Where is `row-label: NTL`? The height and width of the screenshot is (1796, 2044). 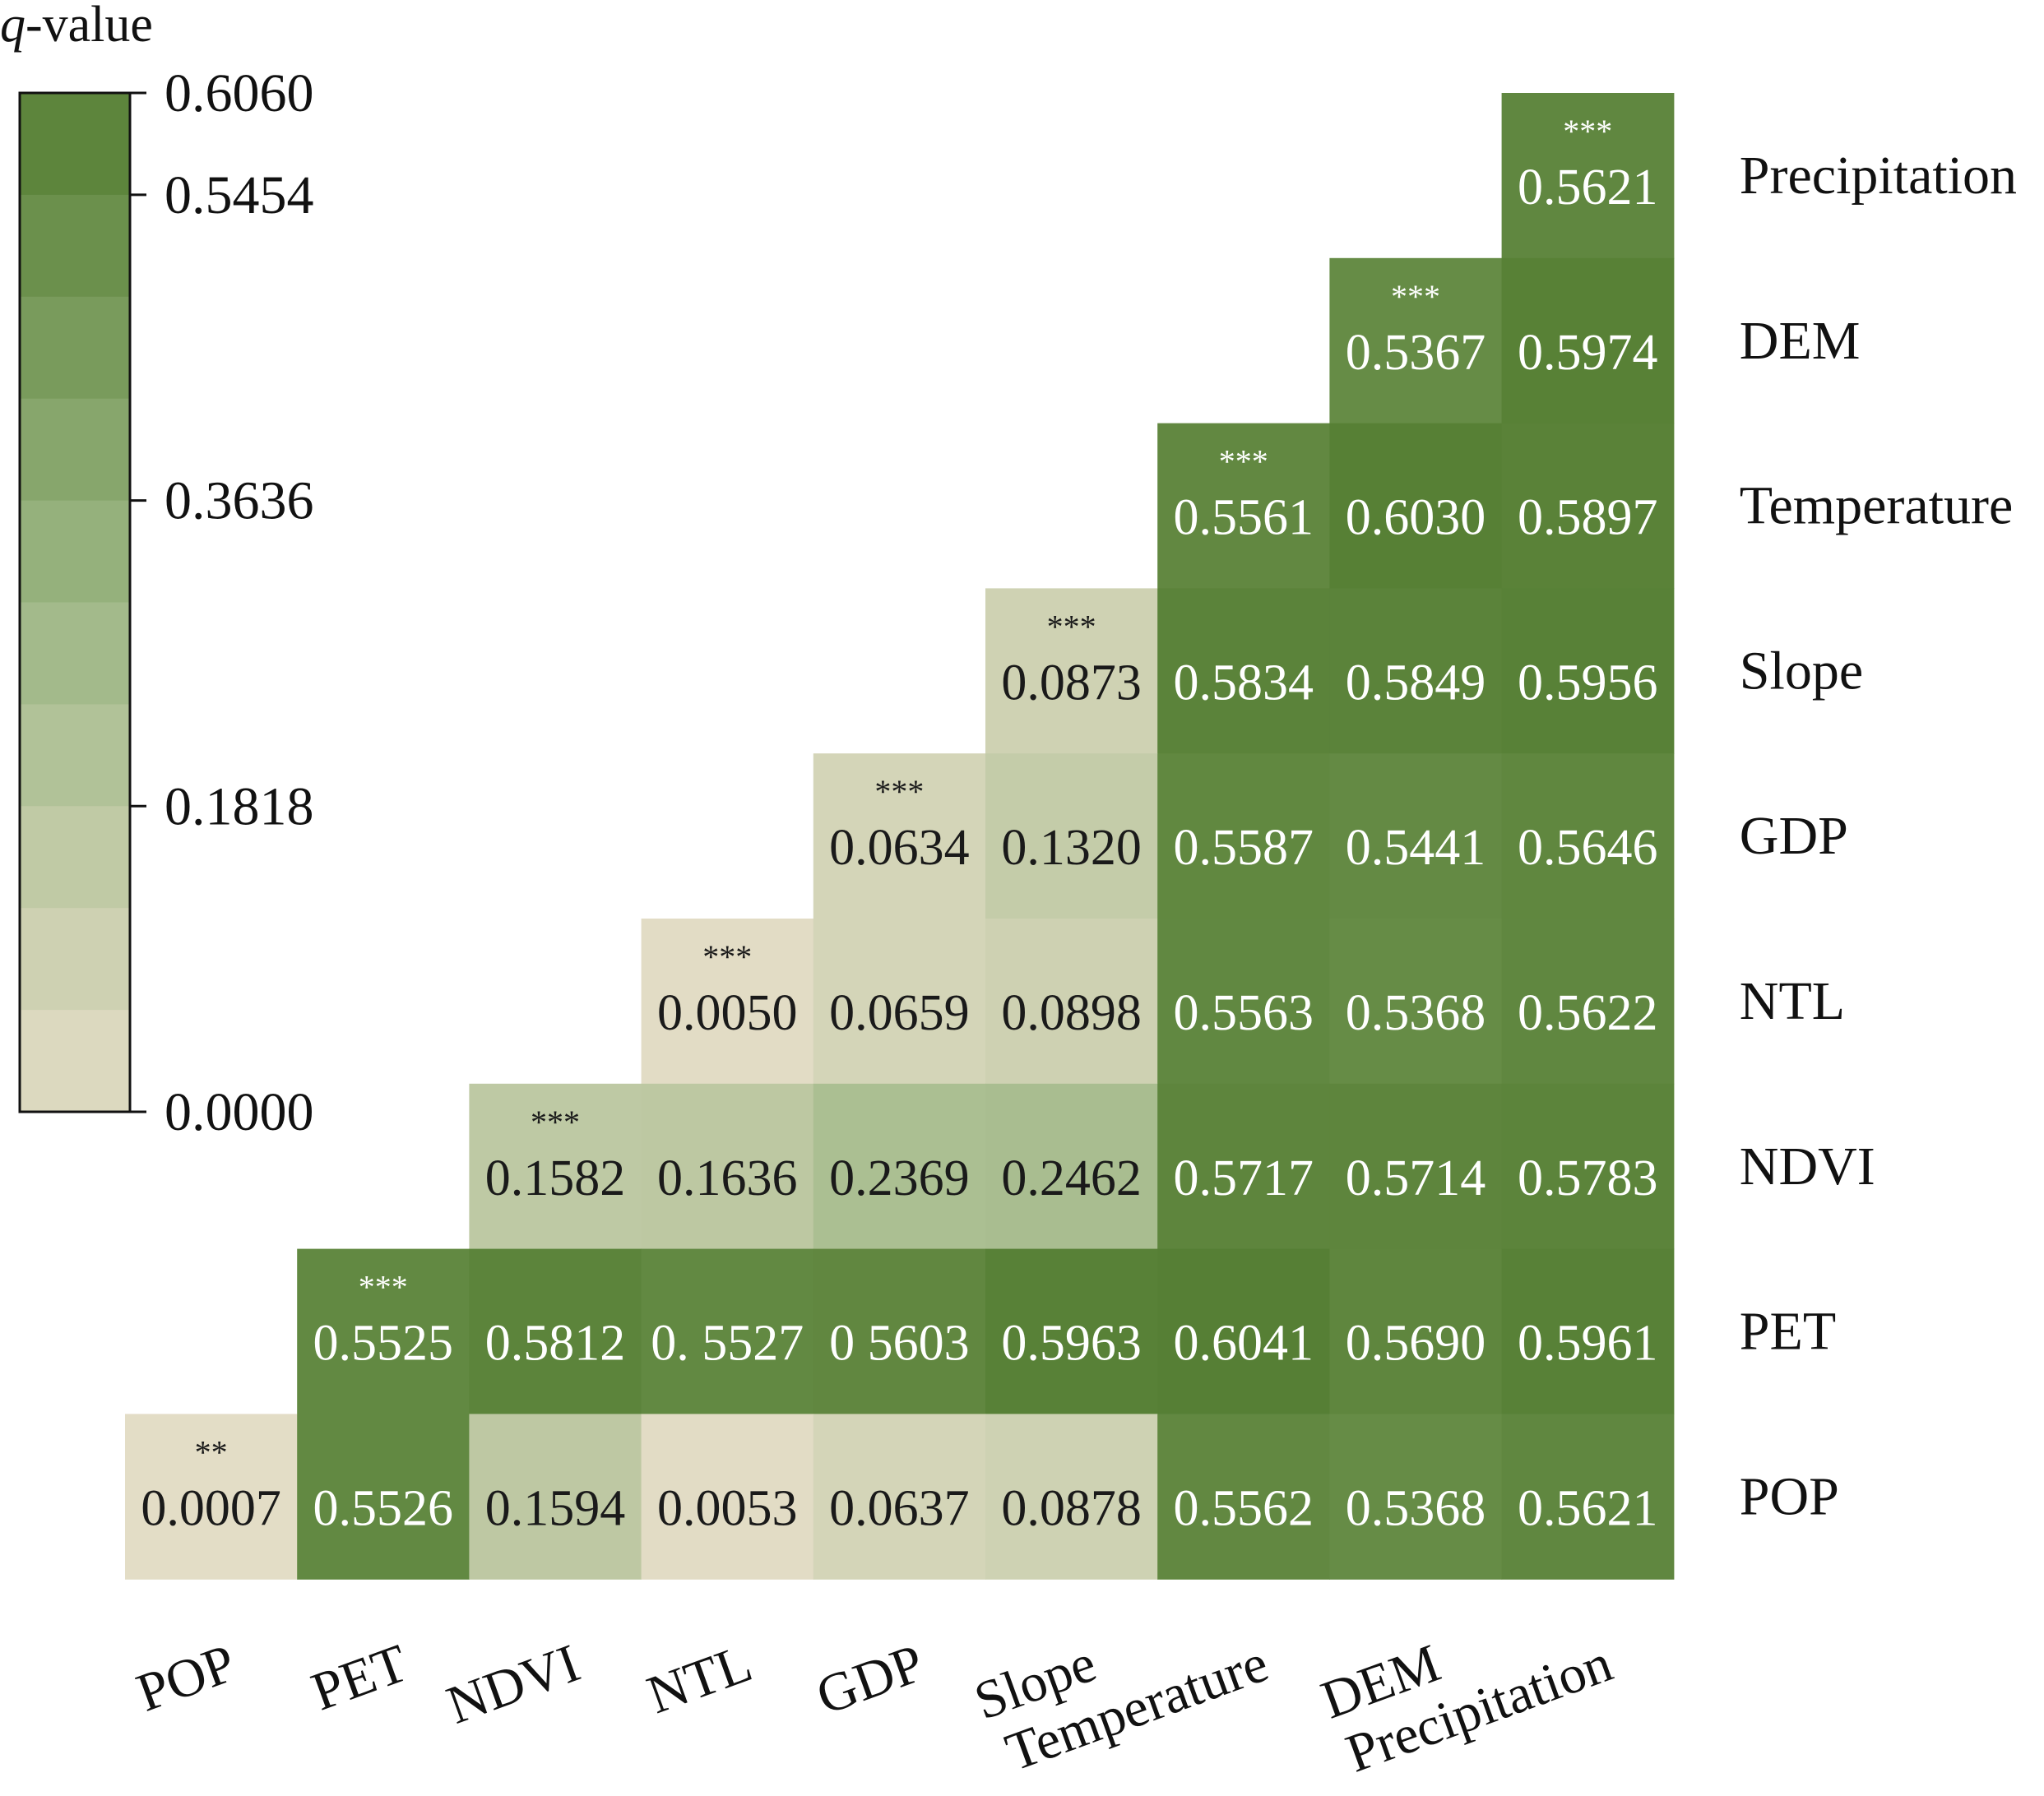 row-label: NTL is located at coordinates (1793, 1001).